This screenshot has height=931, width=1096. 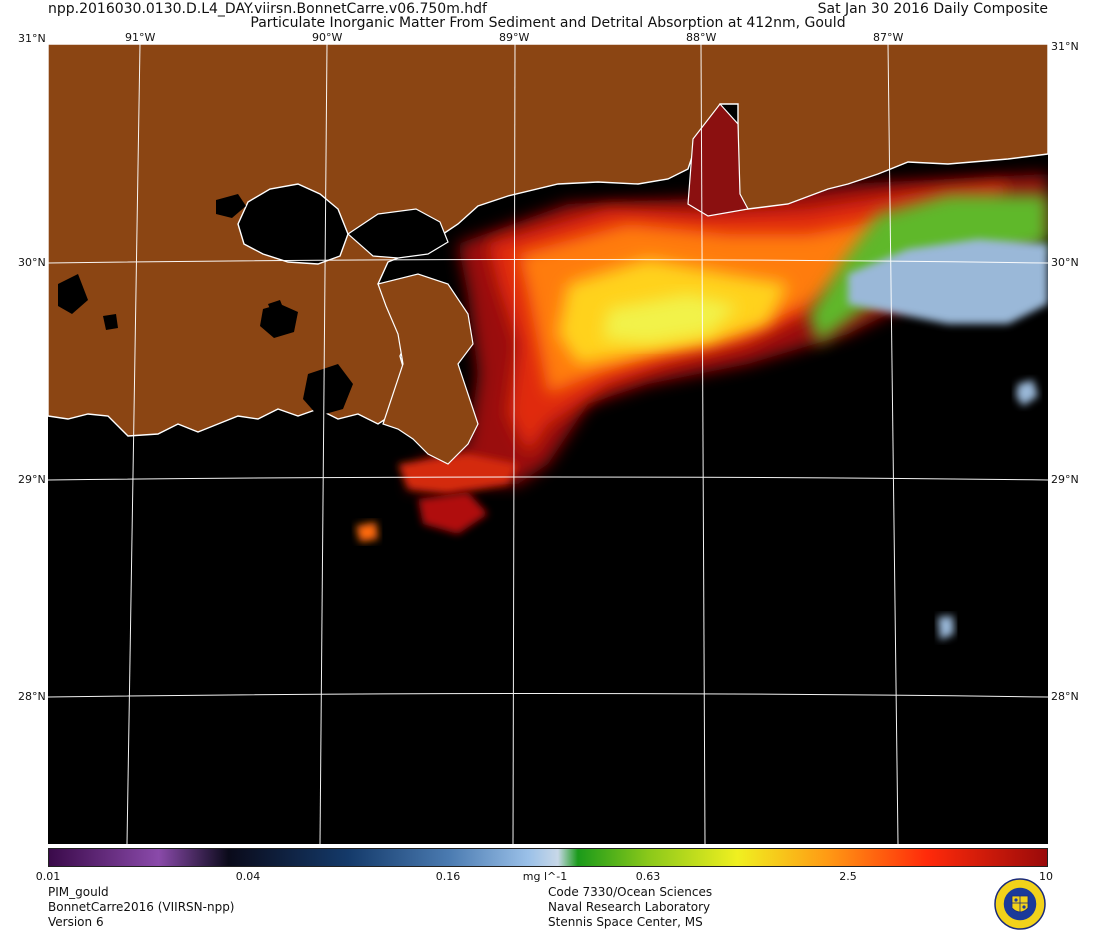 What do you see at coordinates (932, 9) in the screenshot?
I see `composite-date: Sat Jan 30 2016 Daily Composite` at bounding box center [932, 9].